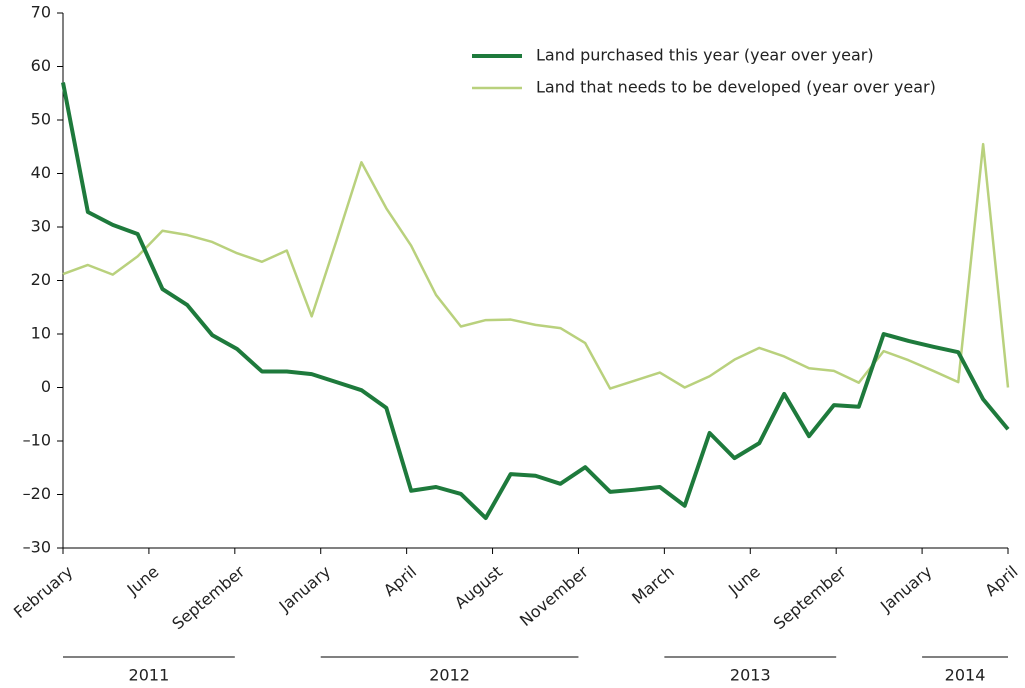 Image resolution: width=1025 pixels, height=688 pixels. What do you see at coordinates (41, 172) in the screenshot?
I see `y-tick-label: 40` at bounding box center [41, 172].